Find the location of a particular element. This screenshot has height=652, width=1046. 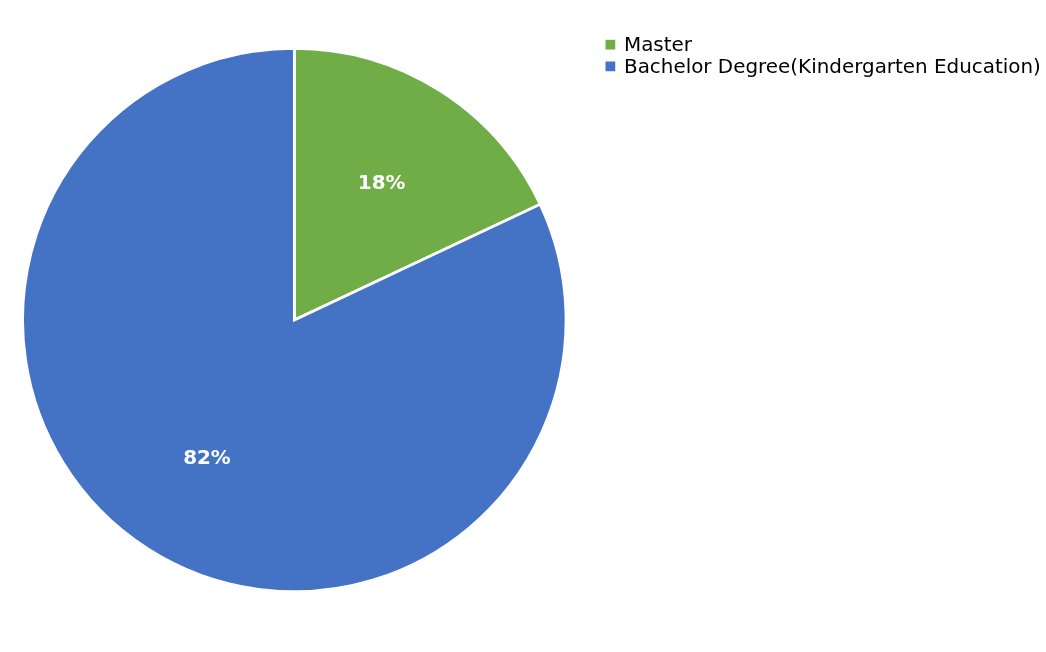

legend-label: Bachelor Degree(Kindergarten Education) is located at coordinates (832, 66).